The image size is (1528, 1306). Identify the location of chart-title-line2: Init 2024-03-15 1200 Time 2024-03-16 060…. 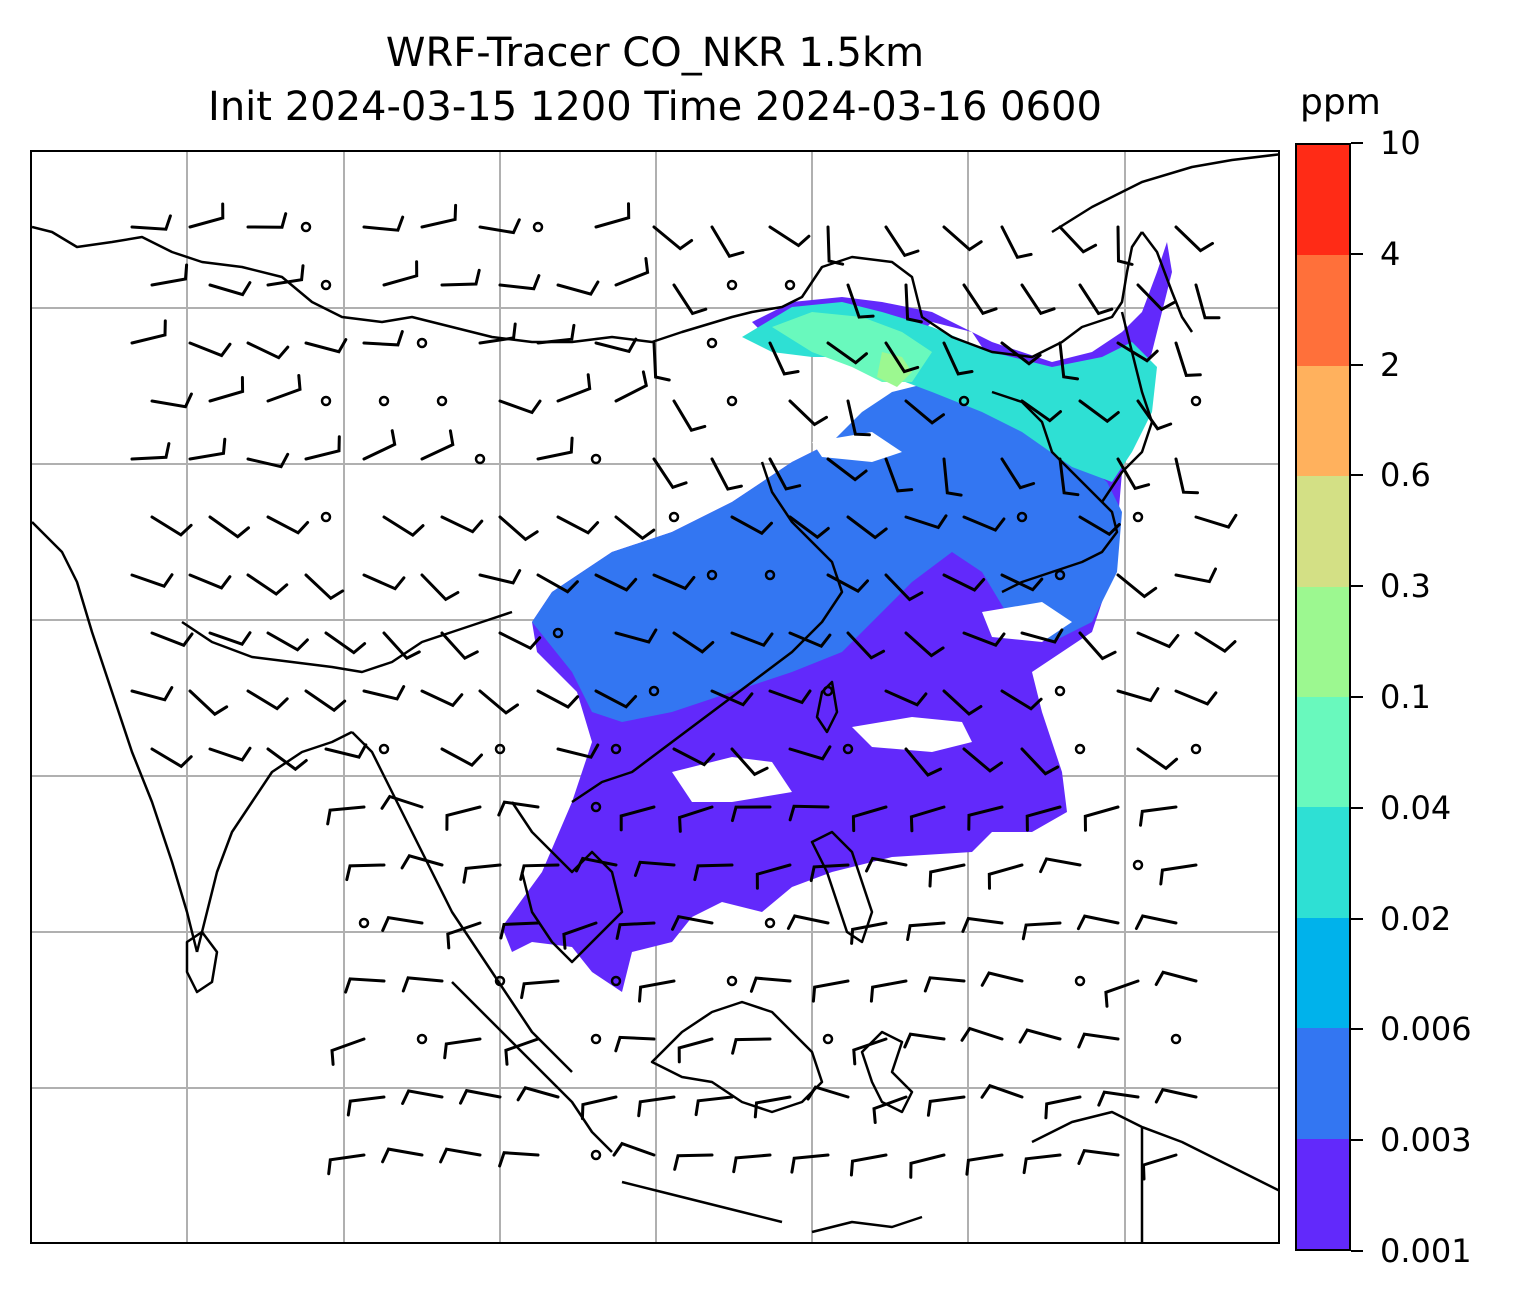
(655, 107).